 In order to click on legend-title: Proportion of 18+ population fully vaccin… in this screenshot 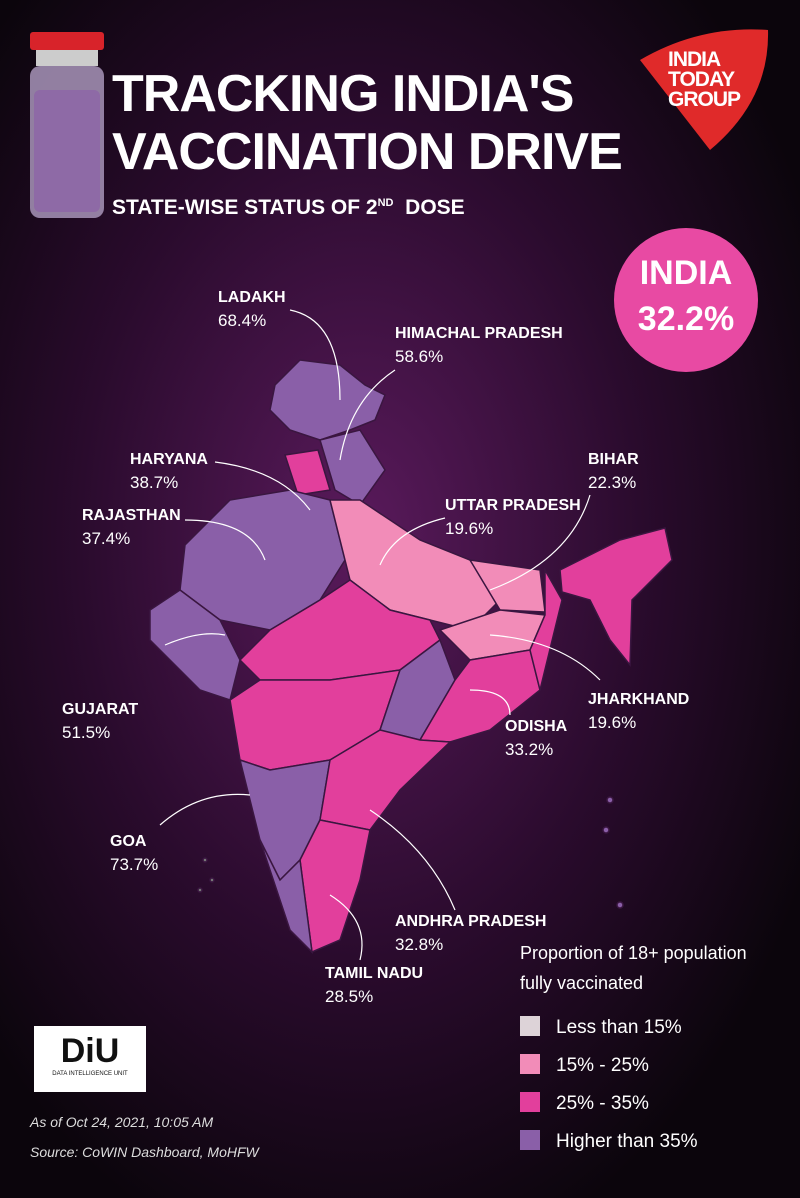, I will do `click(633, 968)`.